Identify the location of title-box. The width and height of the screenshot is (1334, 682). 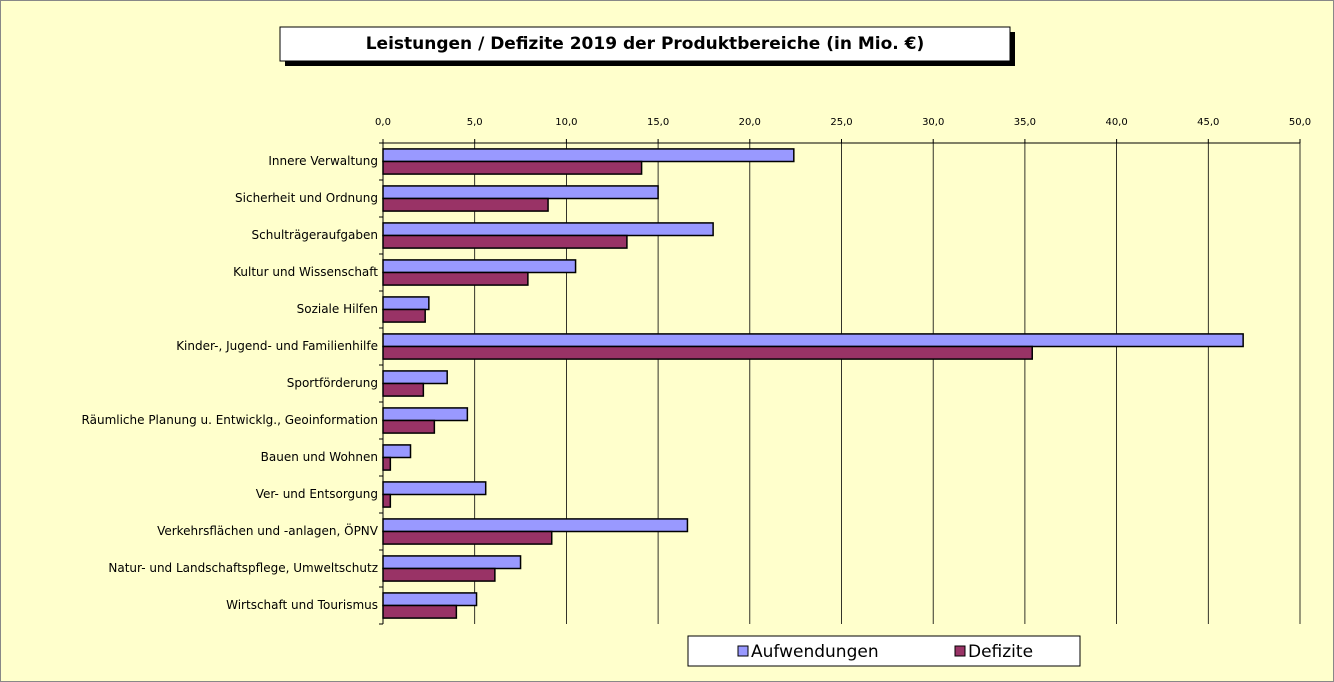
(645, 44).